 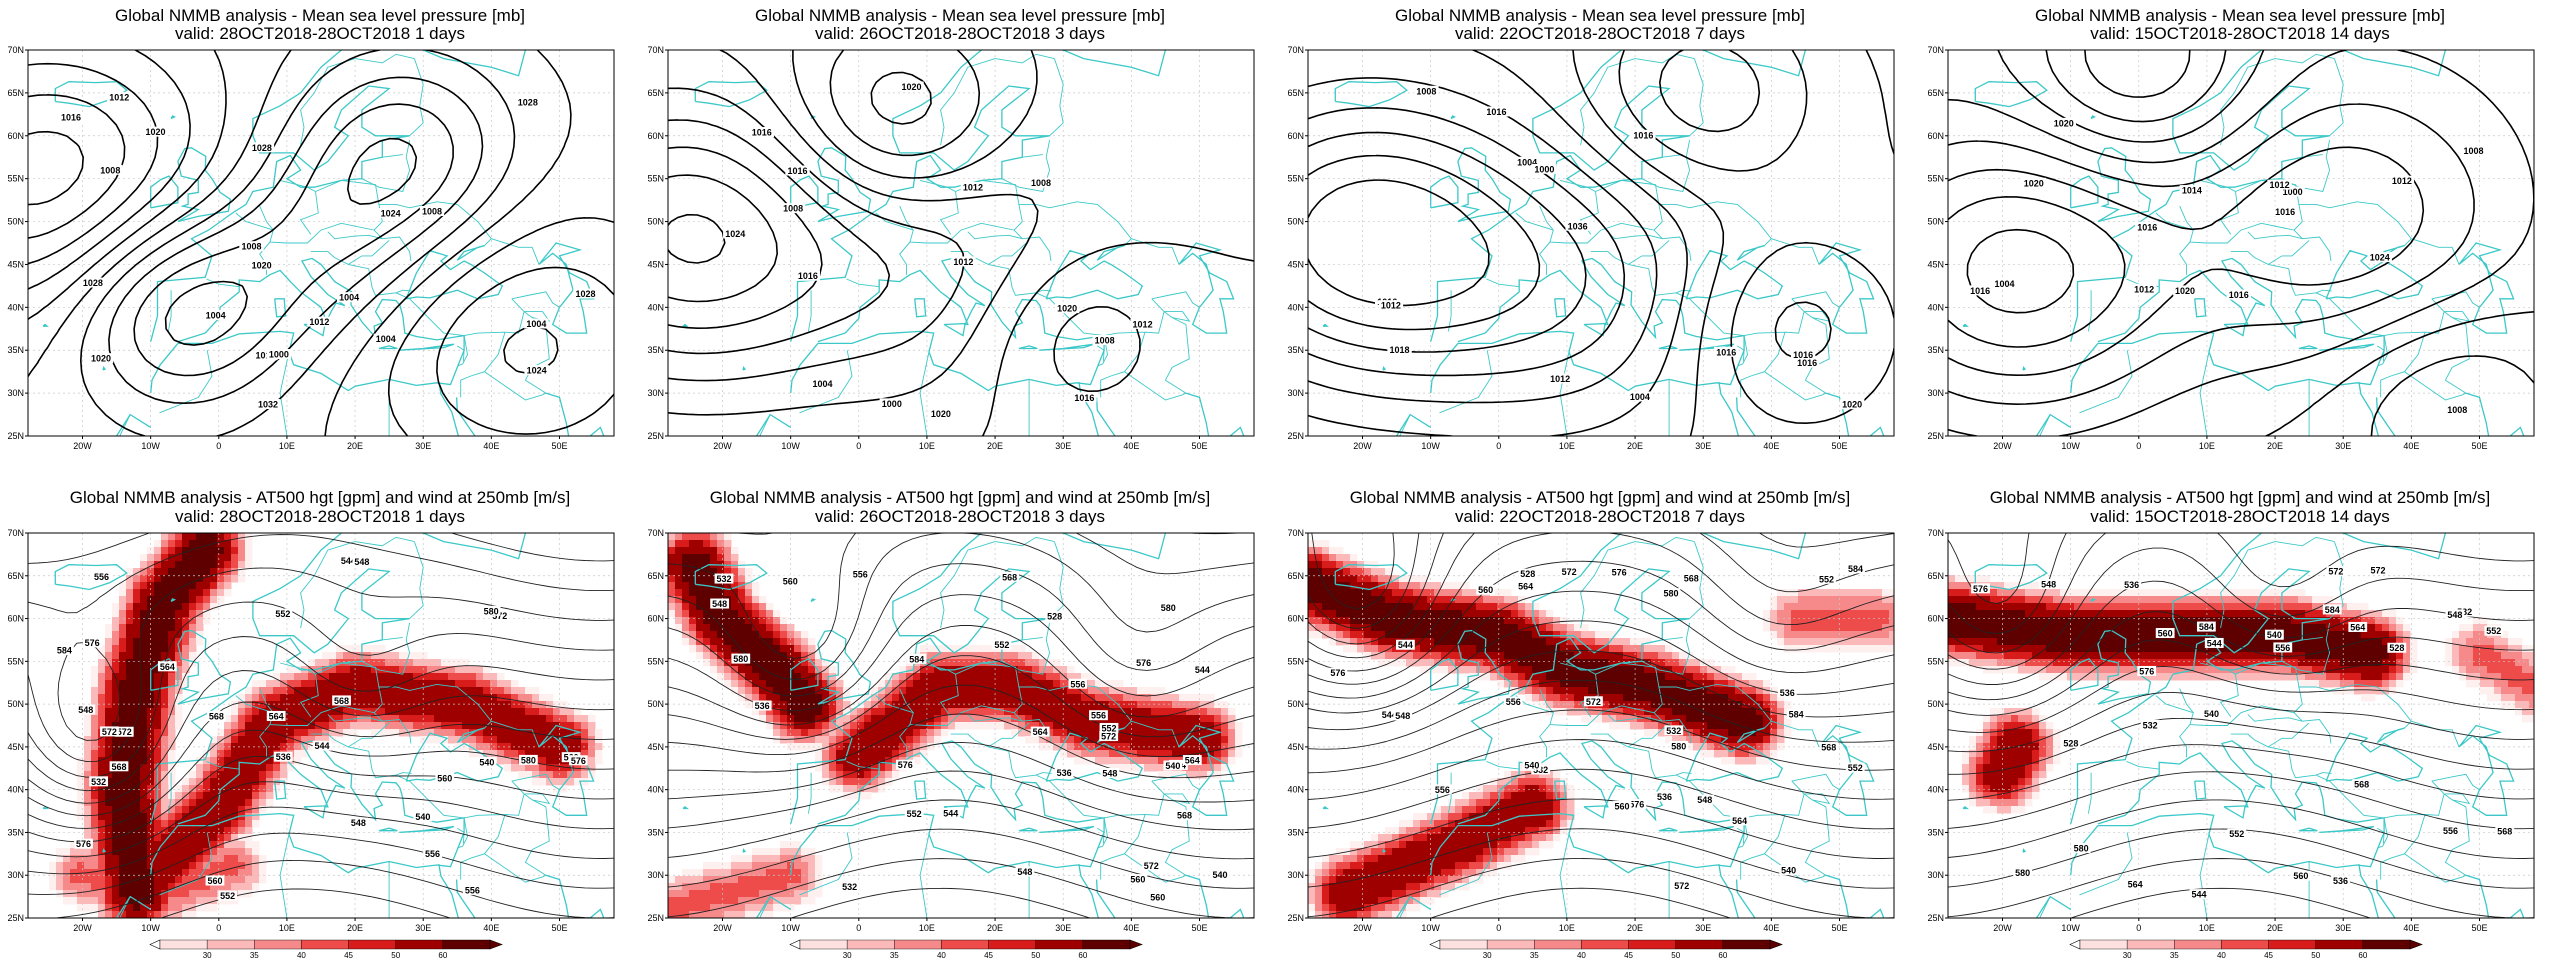 I want to click on contour-label: 1008, so click(x=2474, y=151).